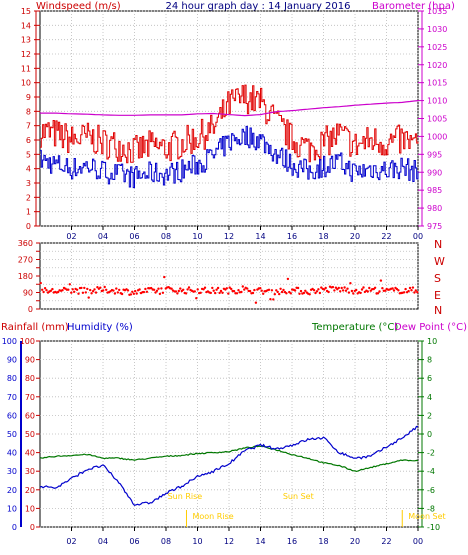 The height and width of the screenshot is (555, 468). What do you see at coordinates (429, 434) in the screenshot?
I see `temperature-tick-label: 0` at bounding box center [429, 434].